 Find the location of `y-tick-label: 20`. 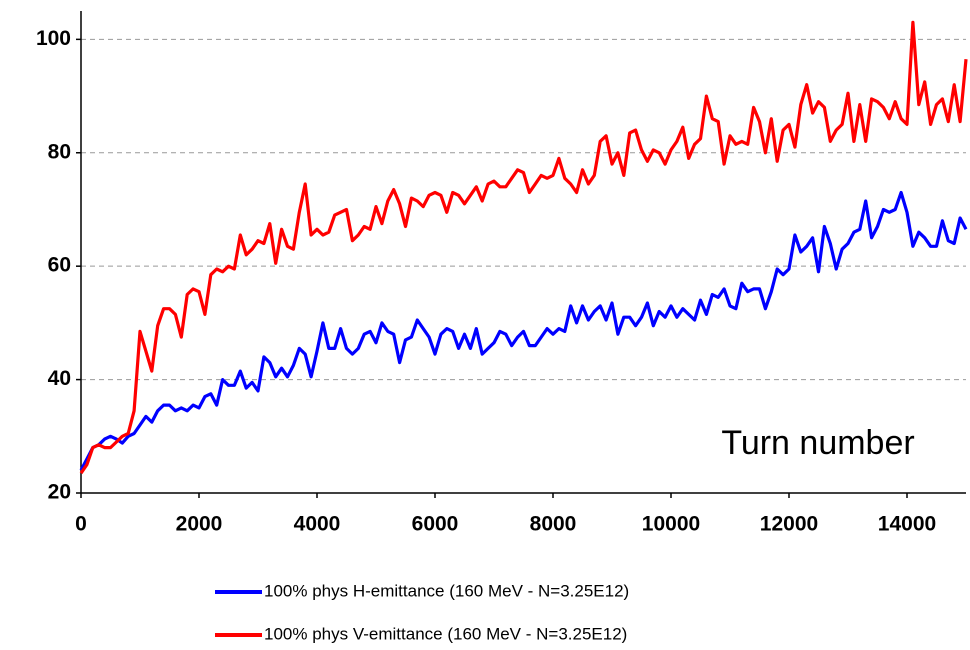

y-tick-label: 20 is located at coordinates (59, 492).